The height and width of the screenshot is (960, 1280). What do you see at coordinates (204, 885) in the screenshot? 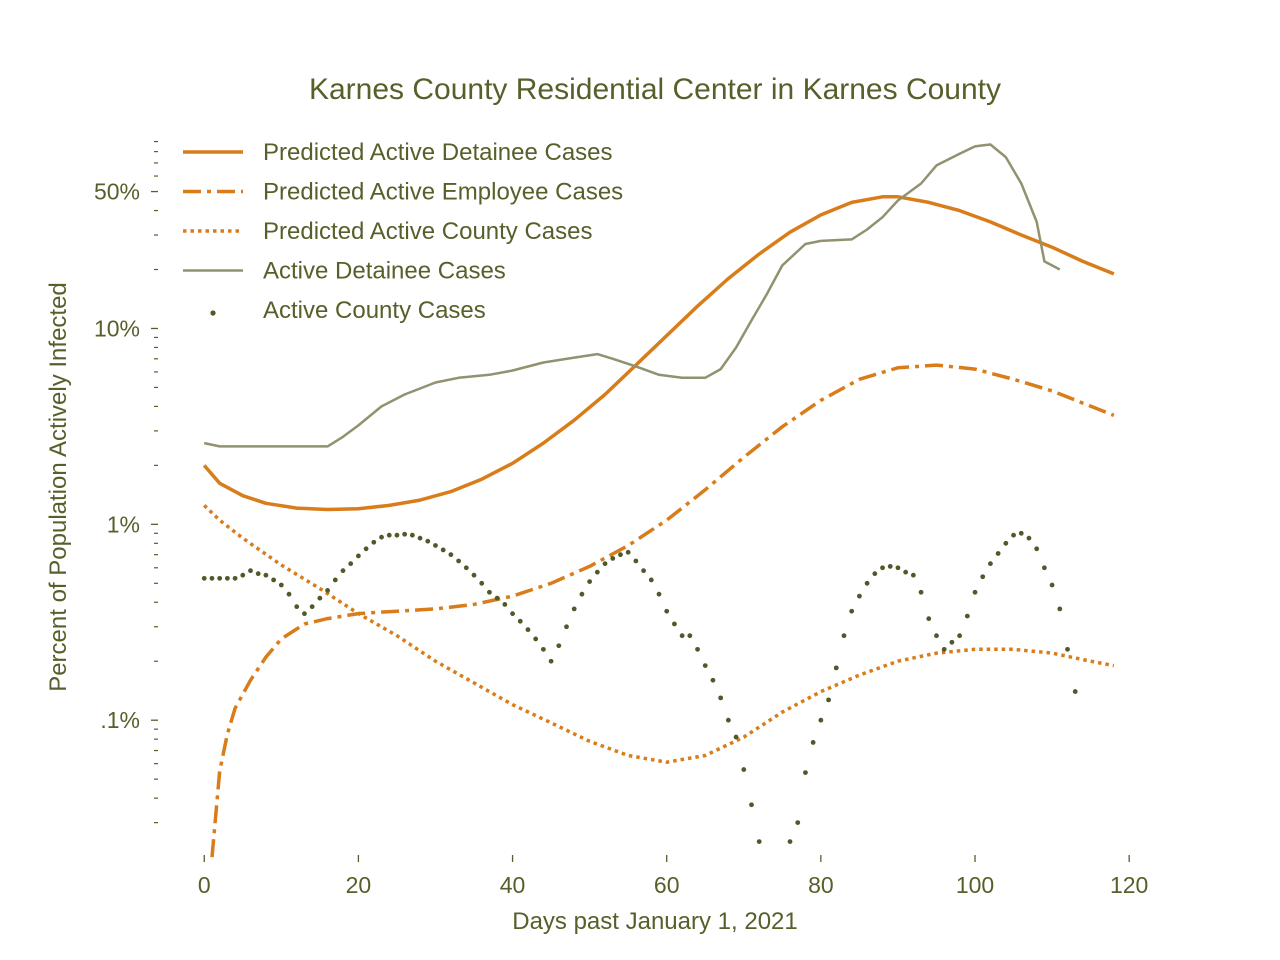
I see `x-tick-label: 0` at bounding box center [204, 885].